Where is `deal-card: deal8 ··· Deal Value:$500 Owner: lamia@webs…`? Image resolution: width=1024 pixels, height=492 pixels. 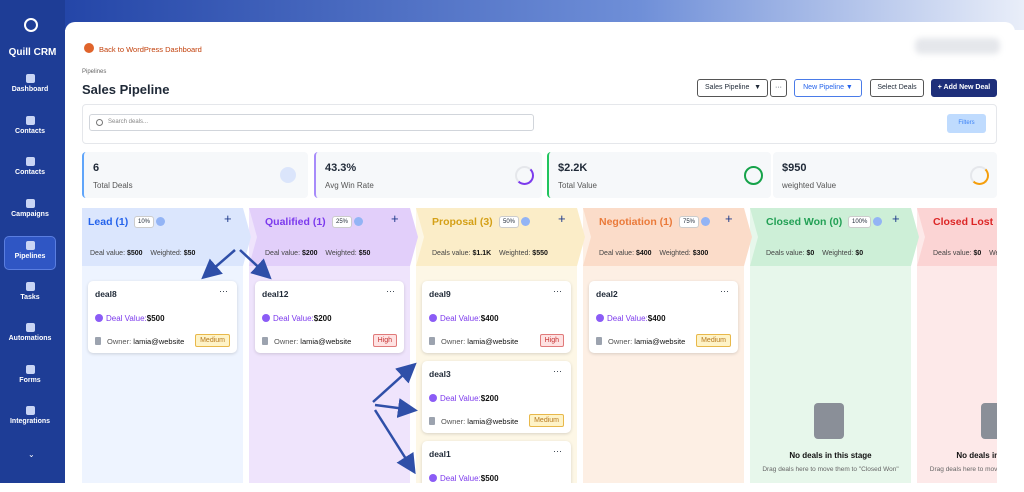 deal-card: deal8 ··· Deal Value:$500 Owner: lamia@webs… is located at coordinates (162, 317).